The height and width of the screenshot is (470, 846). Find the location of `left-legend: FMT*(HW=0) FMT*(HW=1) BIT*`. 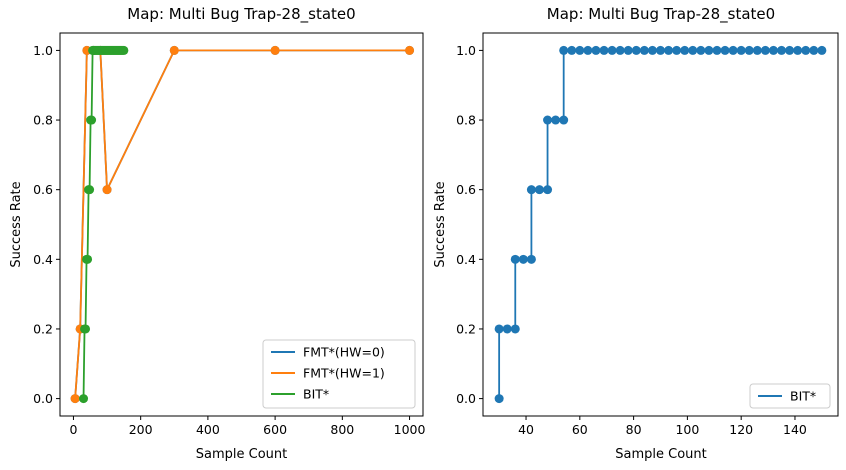

left-legend: FMT*(HW=0) FMT*(HW=1) BIT* is located at coordinates (339, 374).